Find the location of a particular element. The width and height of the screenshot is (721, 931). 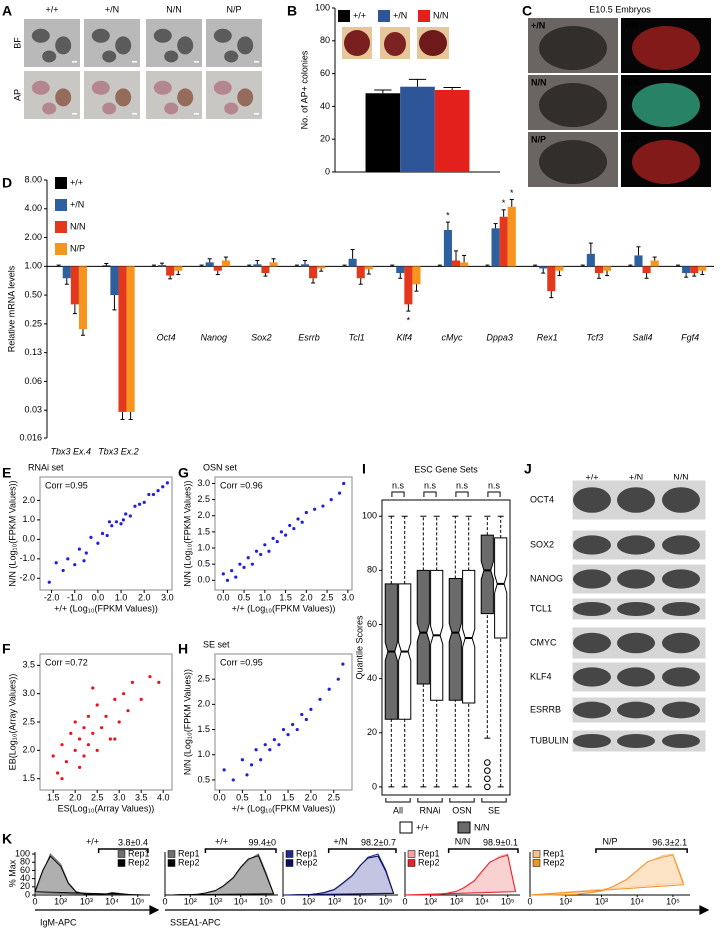

legend-label: N/N is located at coordinates (78, 226).